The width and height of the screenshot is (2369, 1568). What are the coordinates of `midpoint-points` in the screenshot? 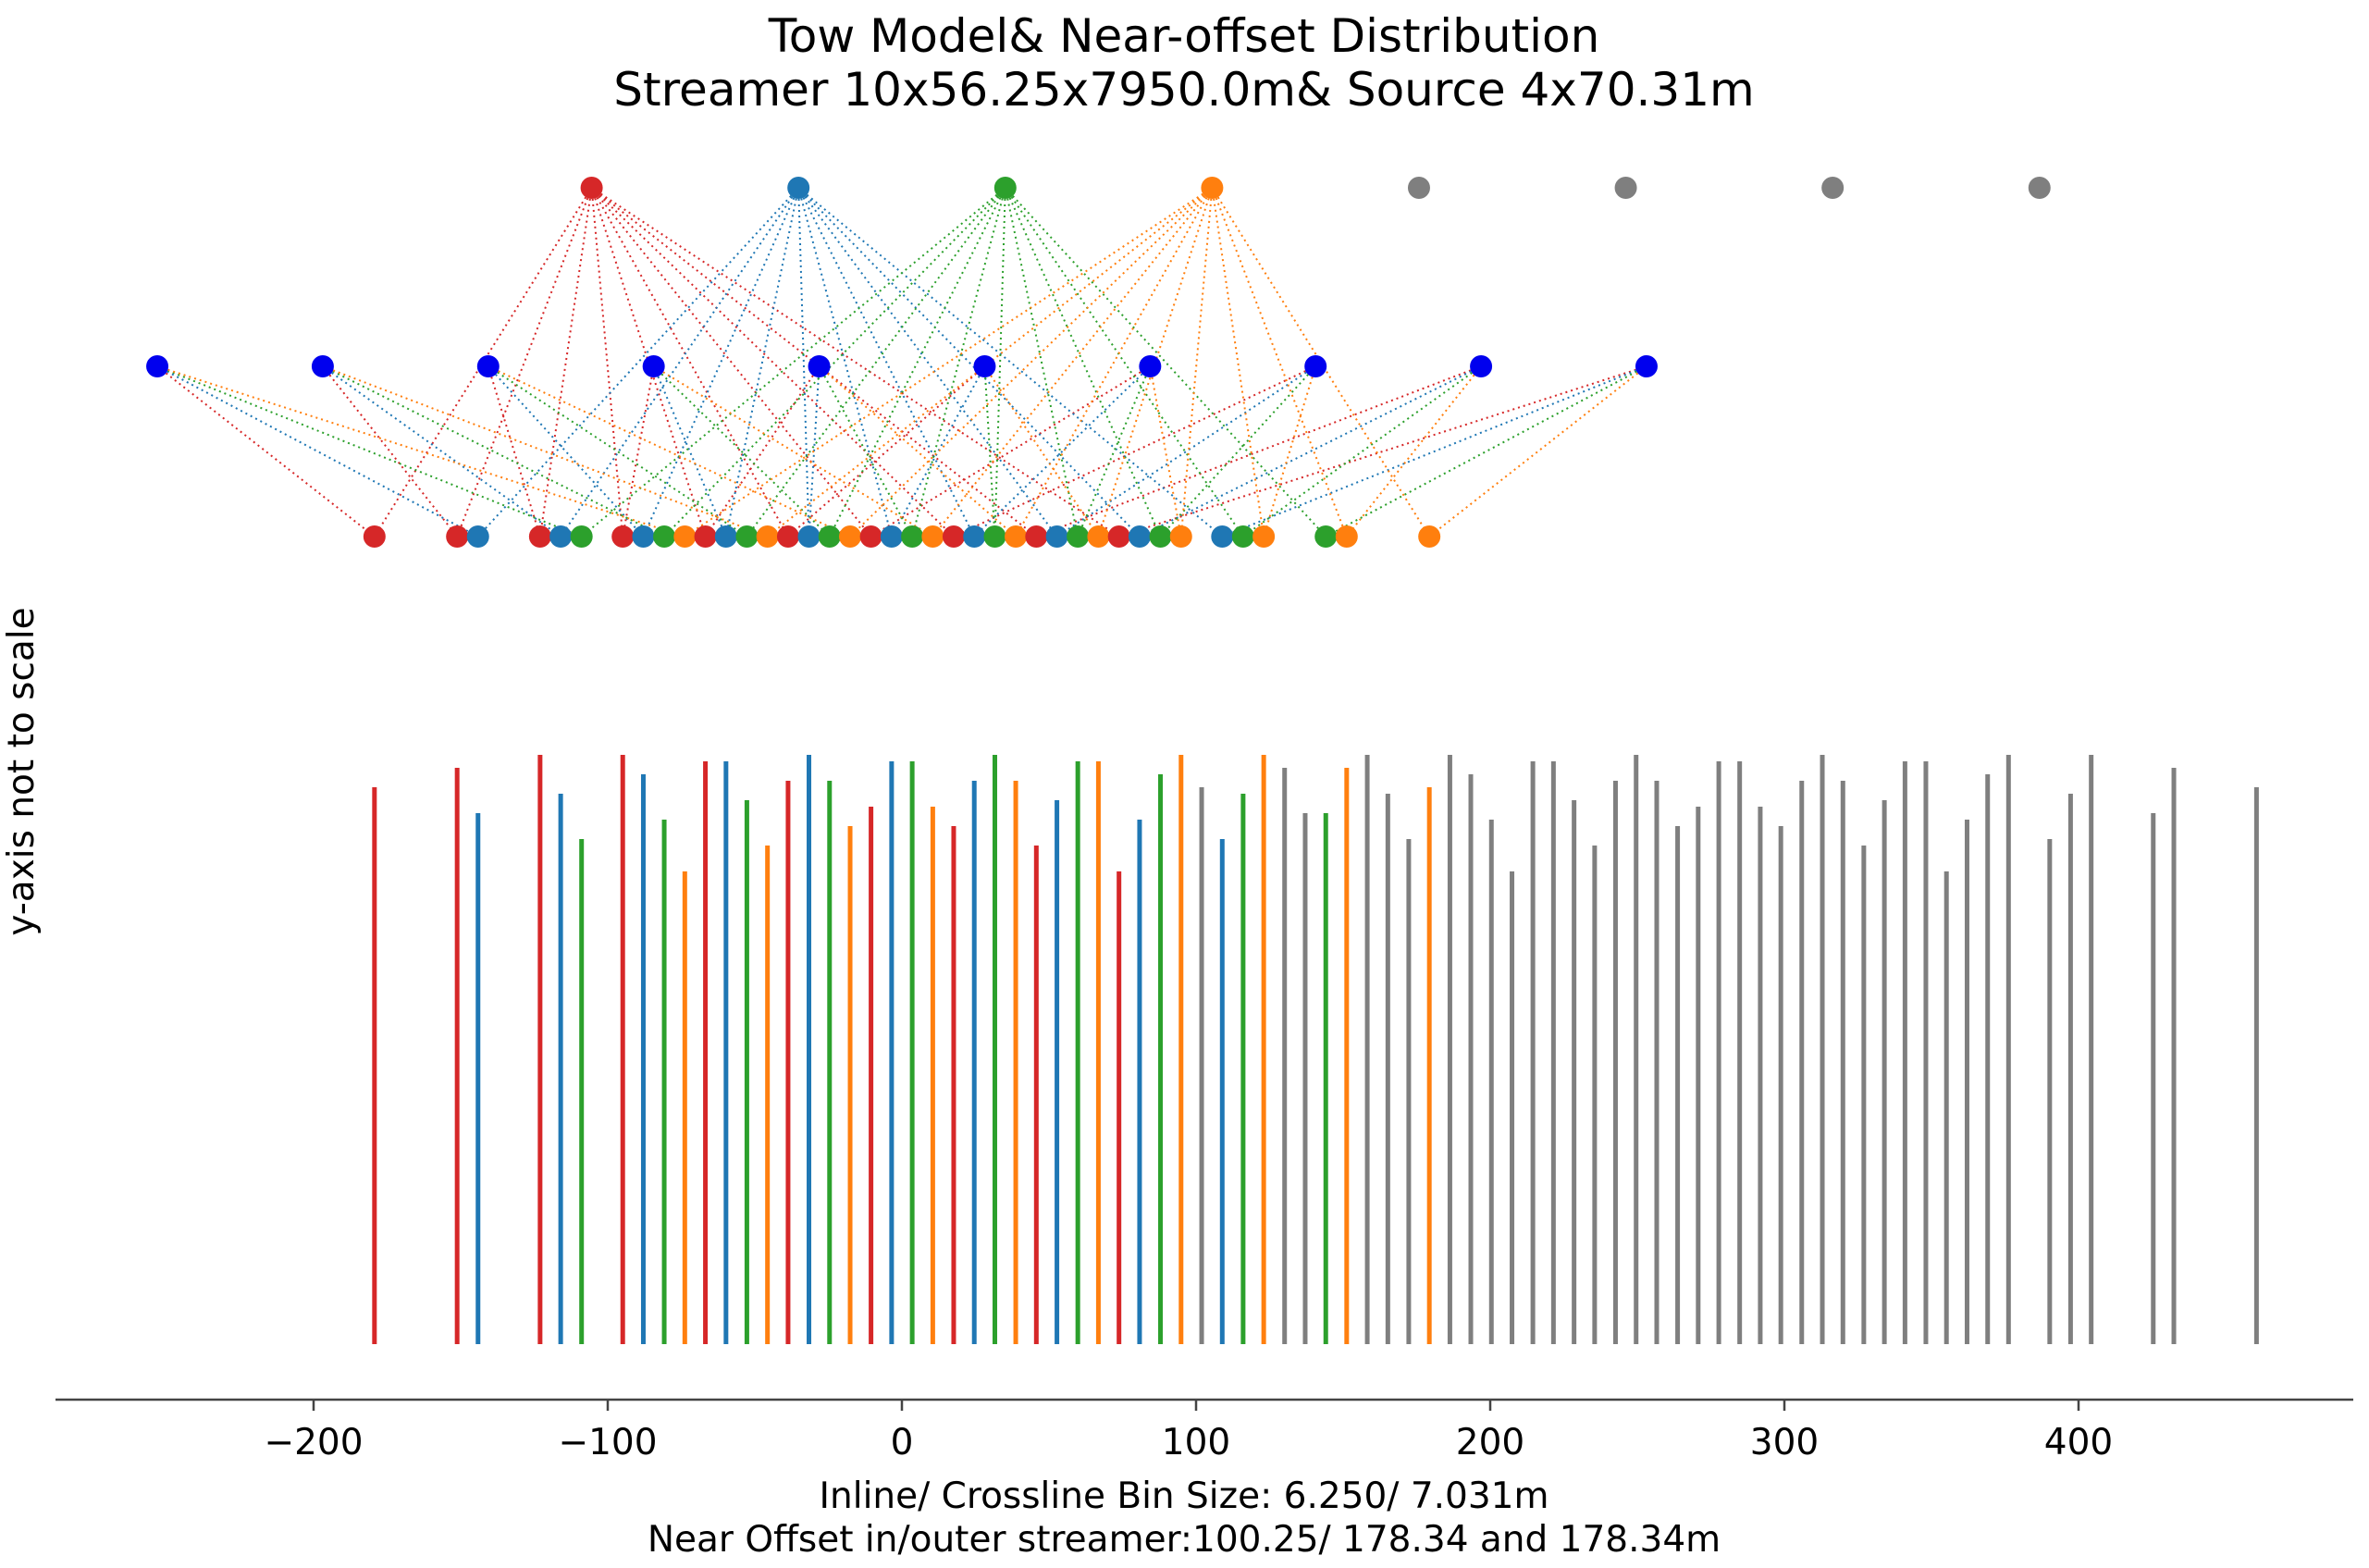 It's located at (902, 536).